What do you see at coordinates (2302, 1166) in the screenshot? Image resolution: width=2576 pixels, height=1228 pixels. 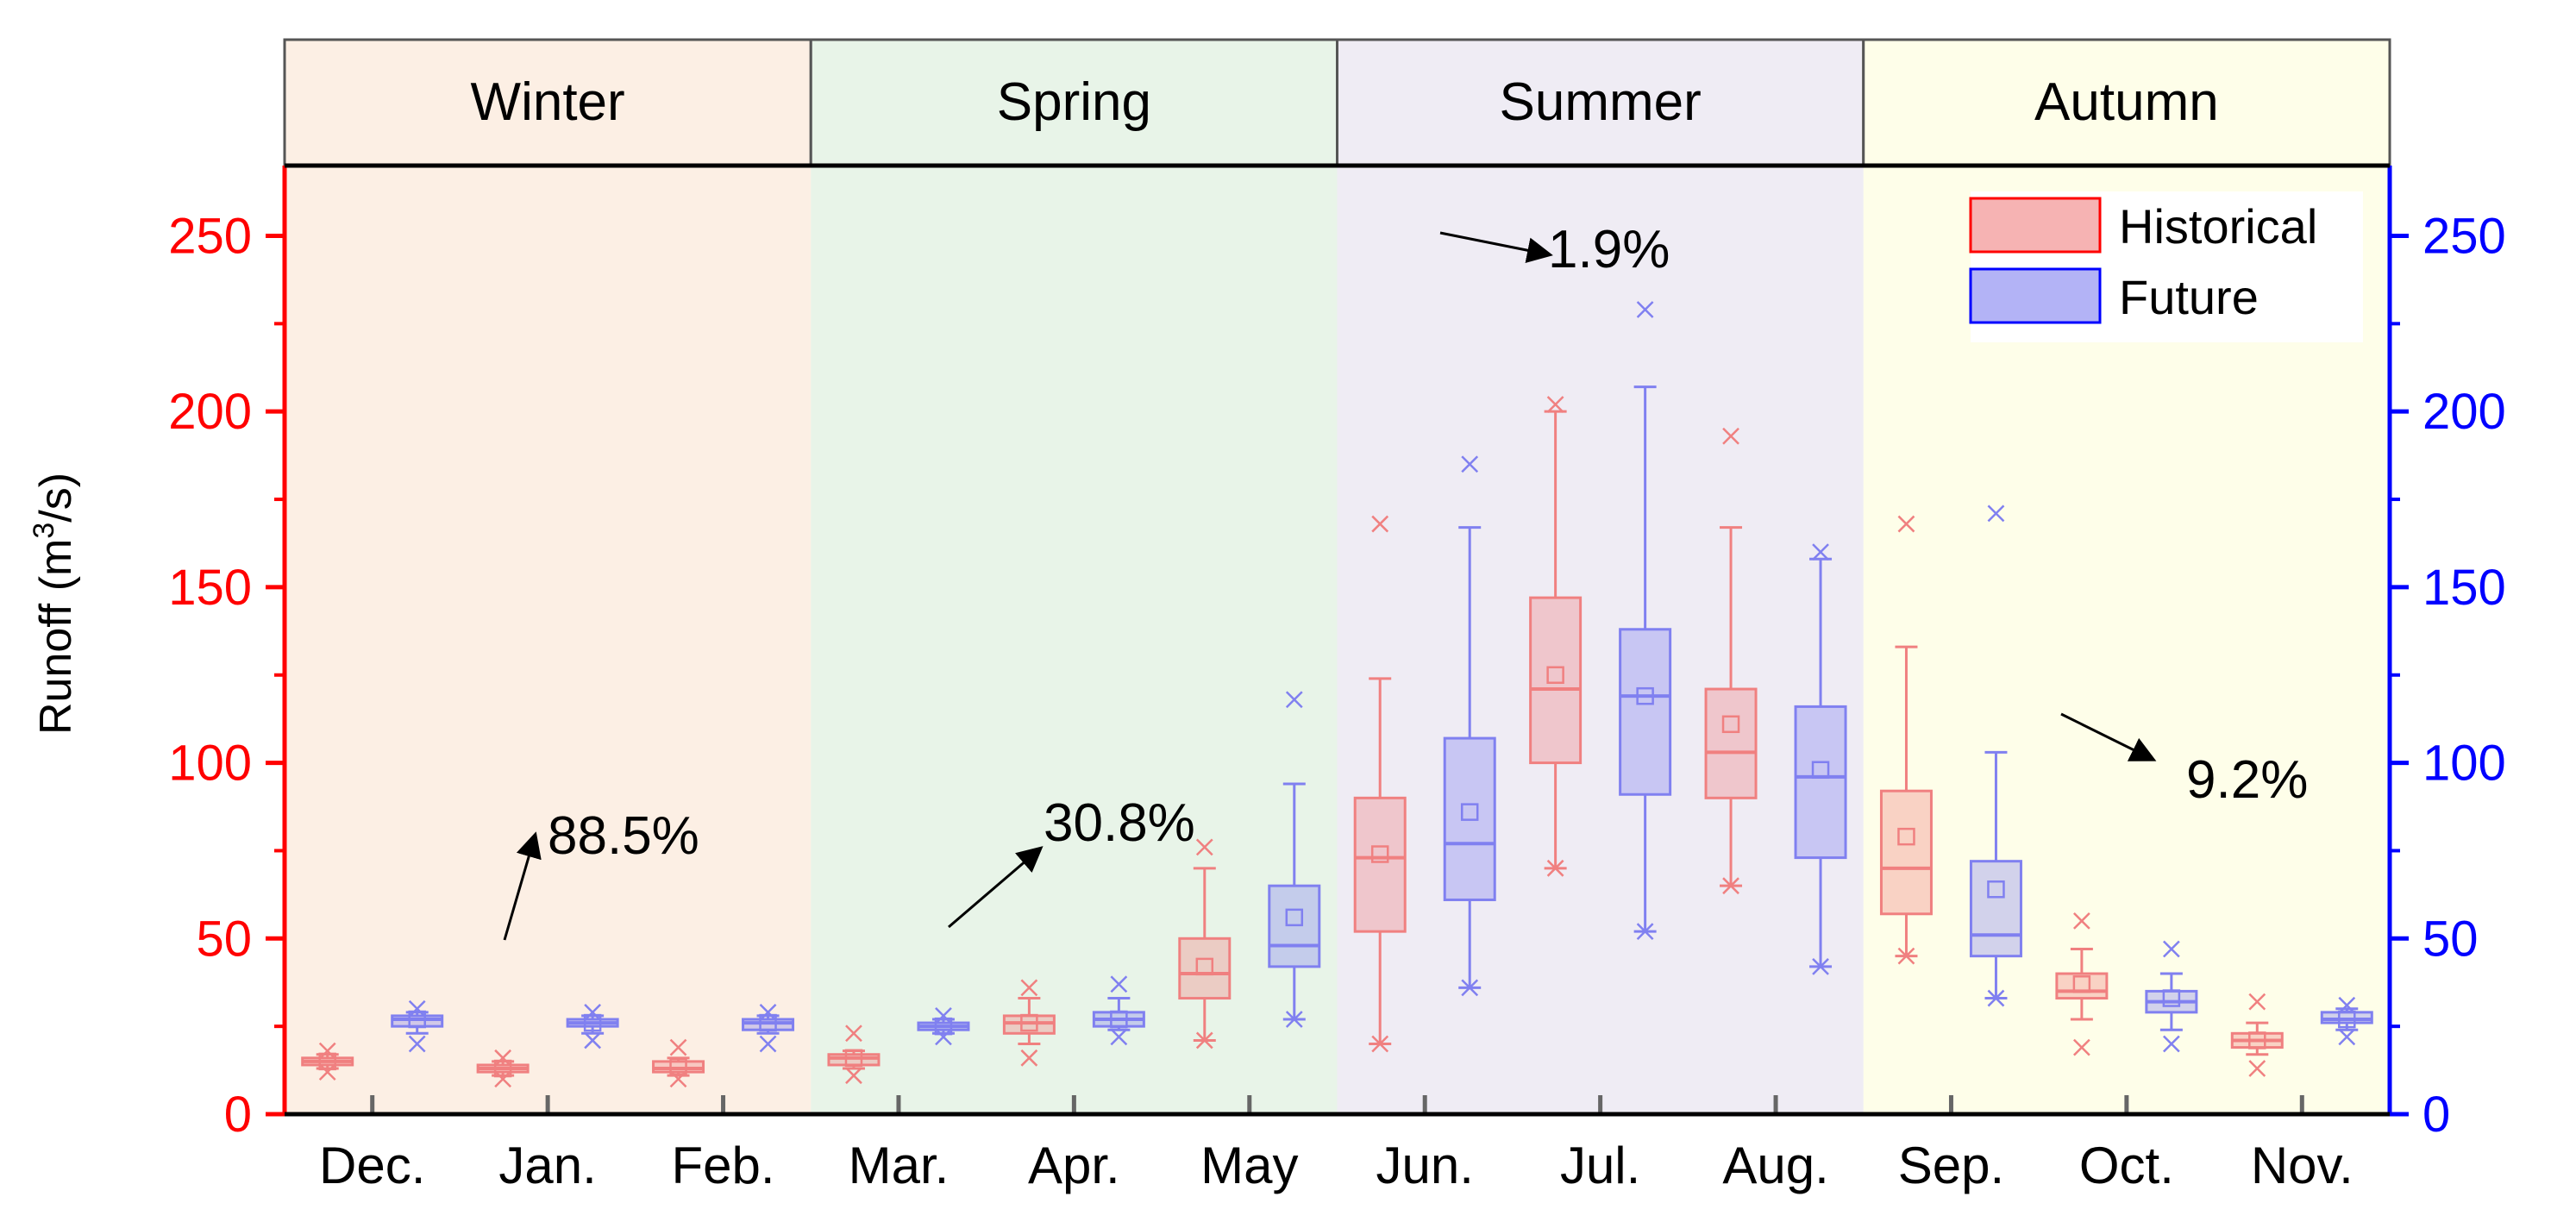 I see `x-tick-label: Nov.` at bounding box center [2302, 1166].